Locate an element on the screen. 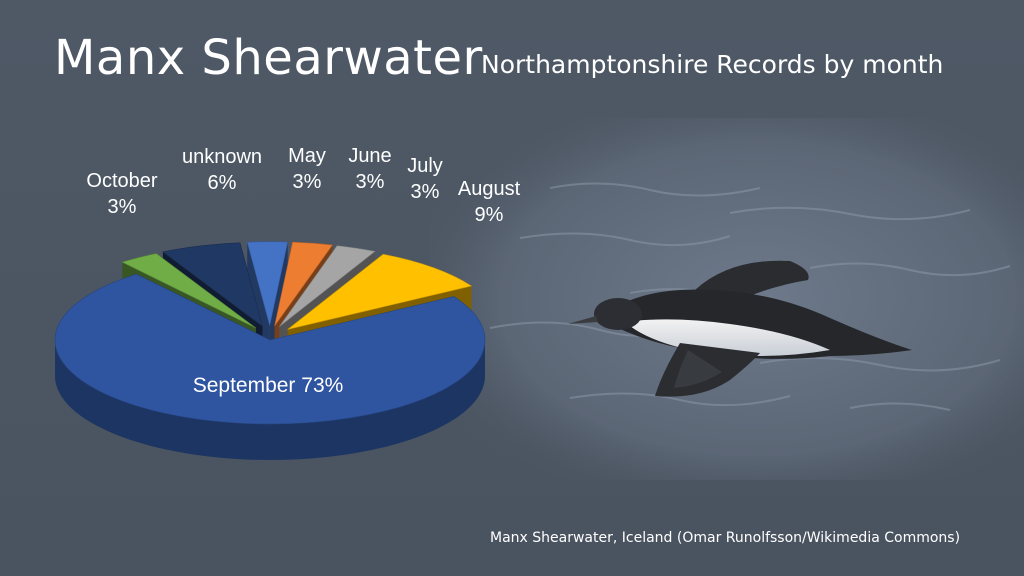  pie-slice-september is located at coordinates (270, 366).